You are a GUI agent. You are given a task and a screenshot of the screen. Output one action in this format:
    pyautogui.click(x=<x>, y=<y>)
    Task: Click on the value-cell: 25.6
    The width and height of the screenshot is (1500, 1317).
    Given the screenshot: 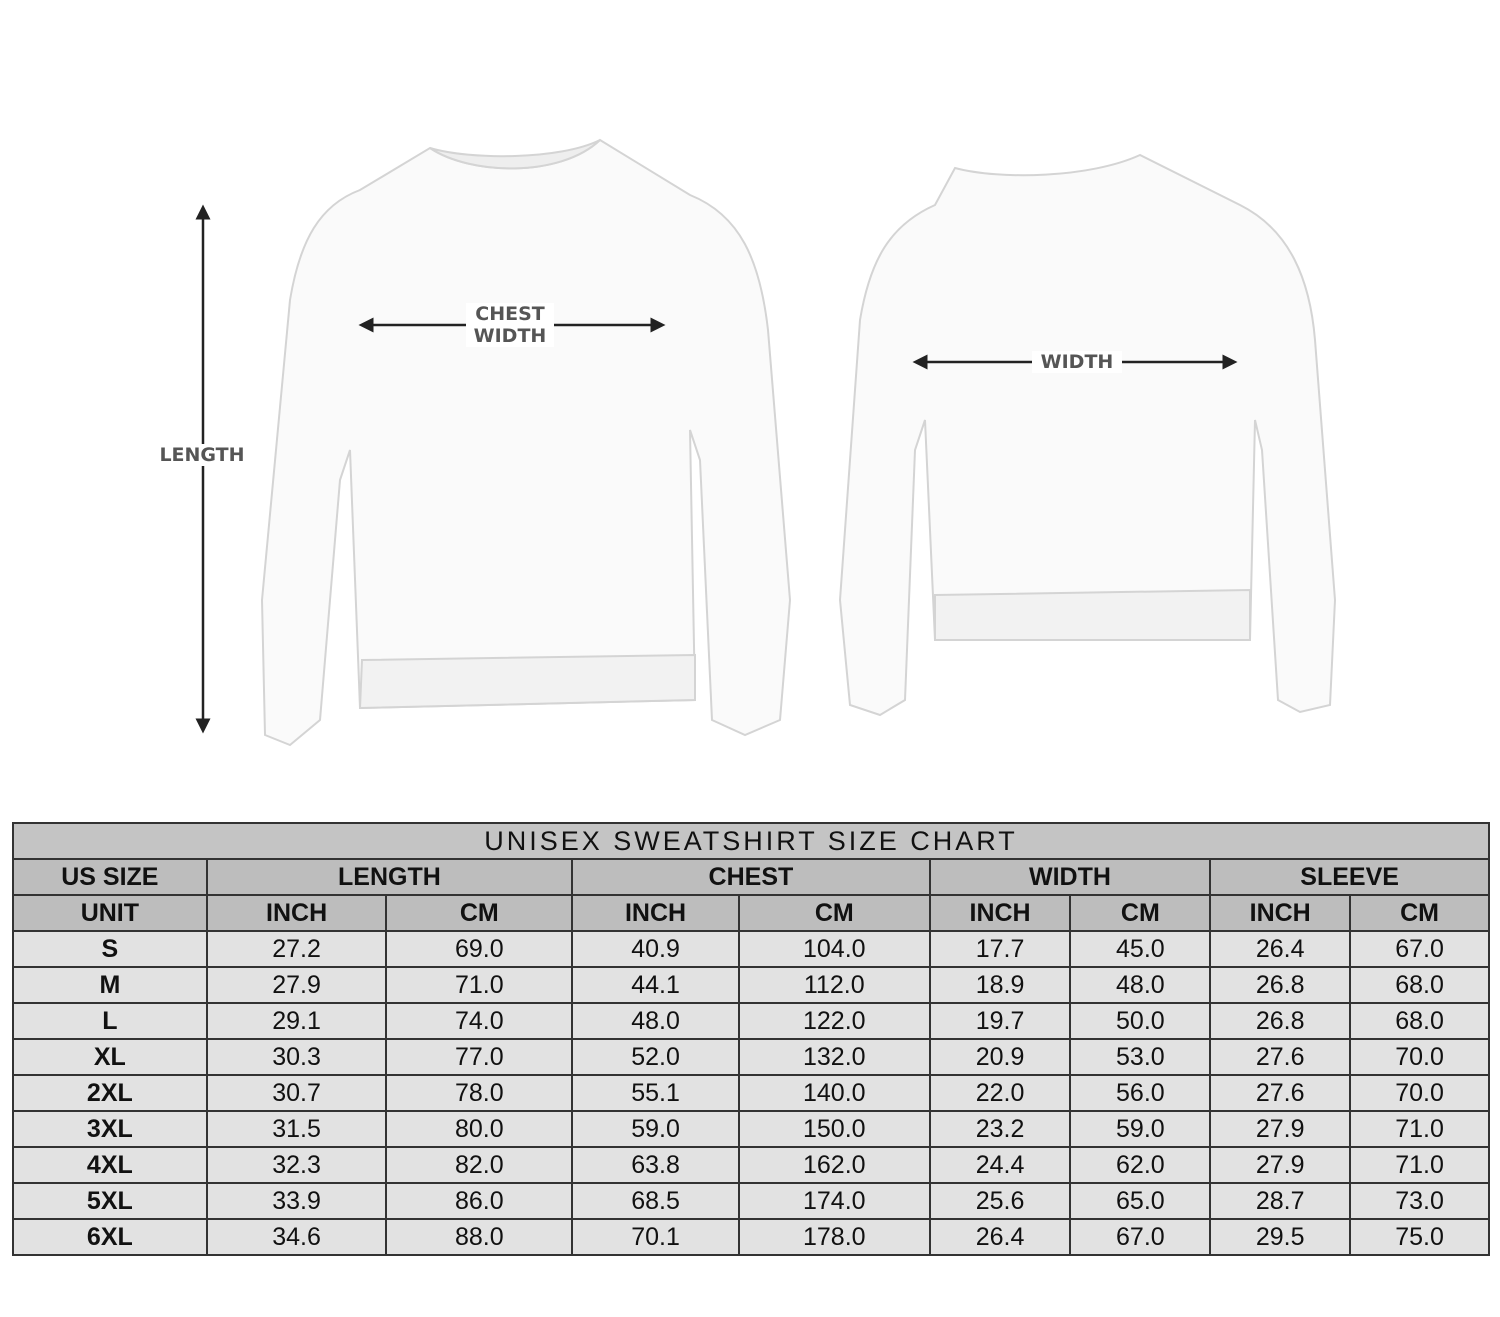 What is the action you would take?
    pyautogui.click(x=1000, y=1201)
    